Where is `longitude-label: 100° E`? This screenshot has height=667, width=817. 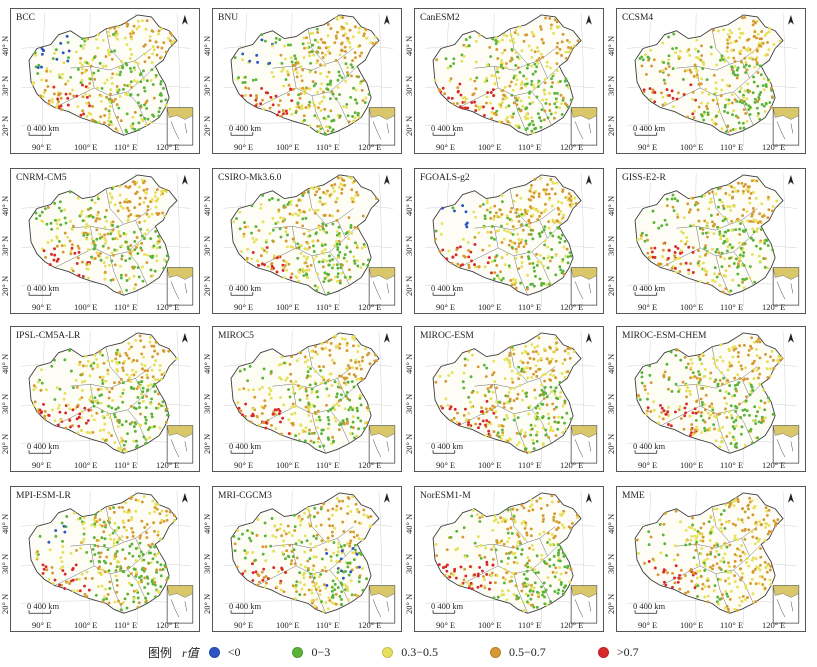 longitude-label: 100° E is located at coordinates (490, 307).